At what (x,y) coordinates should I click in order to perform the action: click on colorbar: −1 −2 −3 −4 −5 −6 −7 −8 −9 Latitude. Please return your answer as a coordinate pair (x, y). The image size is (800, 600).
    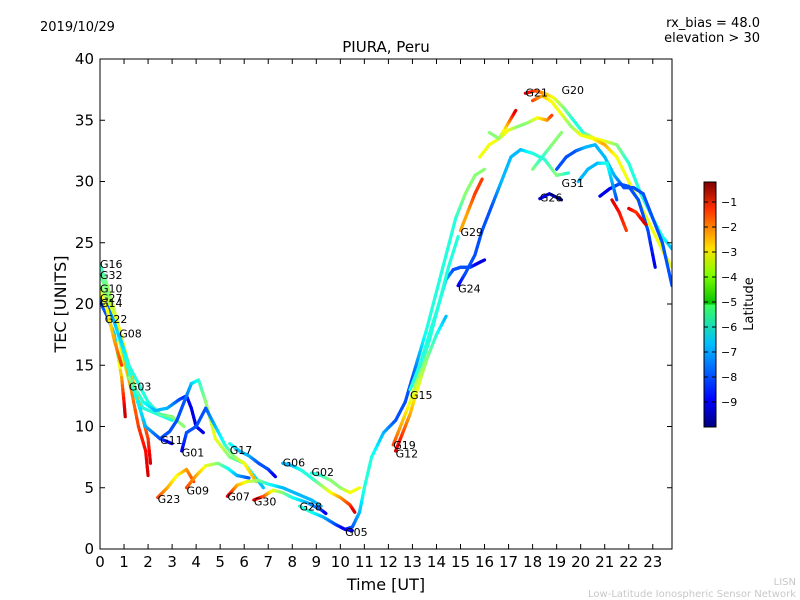
    Looking at the image, I should click on (730, 304).